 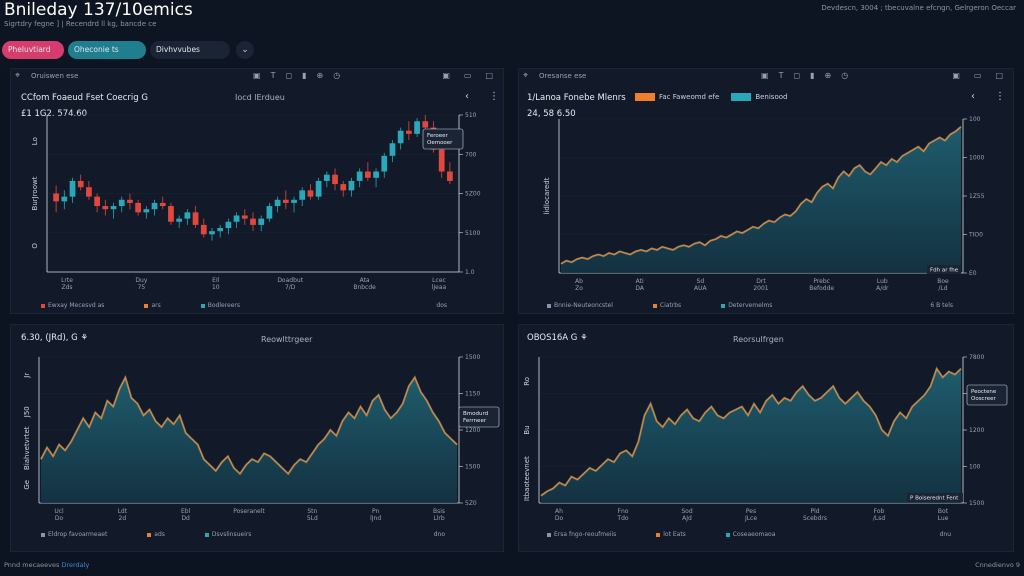 What do you see at coordinates (227, 534) in the screenshot?
I see `legend-item: Dsvslinsueirs` at bounding box center [227, 534].